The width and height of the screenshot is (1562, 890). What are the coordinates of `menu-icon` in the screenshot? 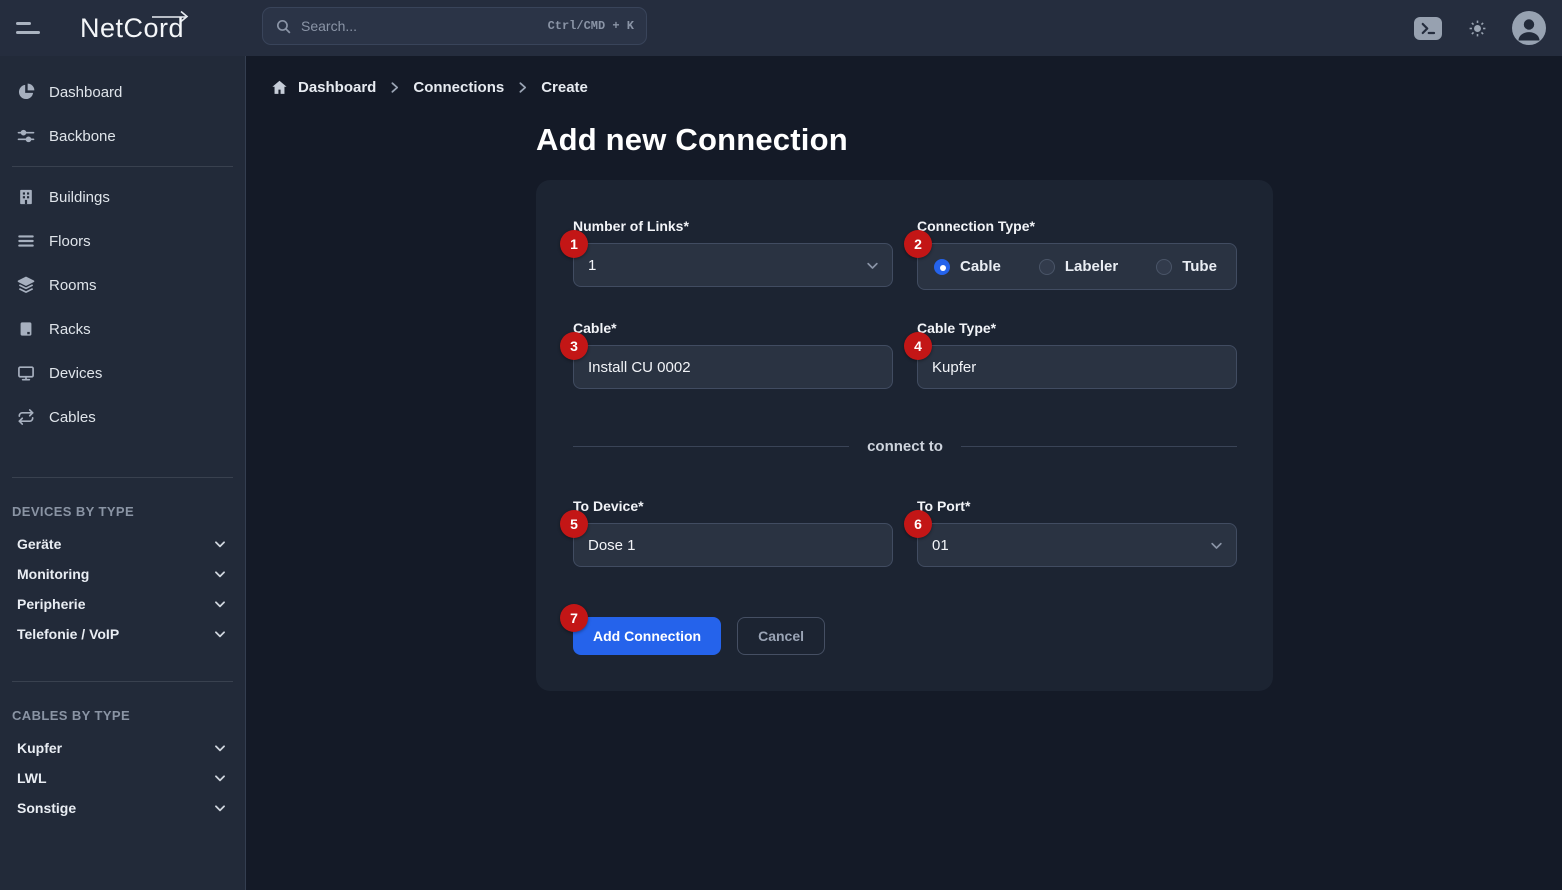 It's located at (28, 28).